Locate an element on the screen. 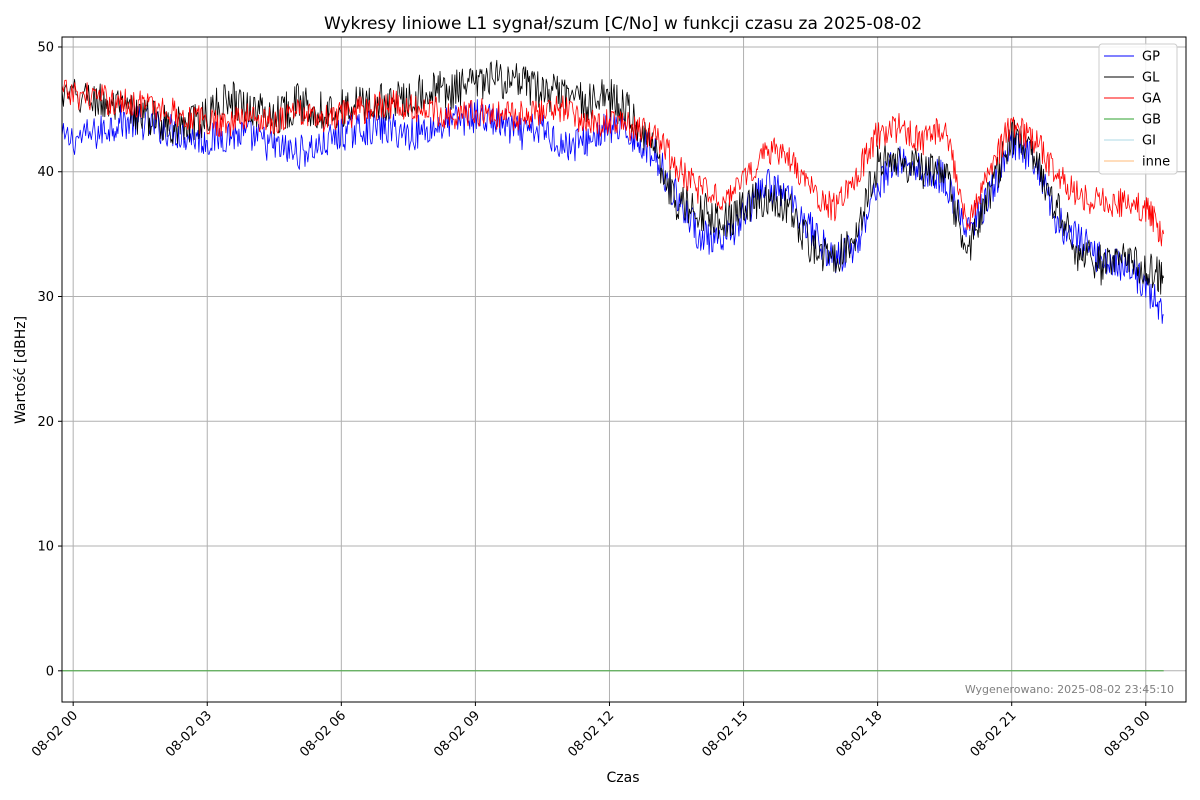 The image size is (1200, 800). y-axis-title: Wartość [dBHz] is located at coordinates (21, 370).